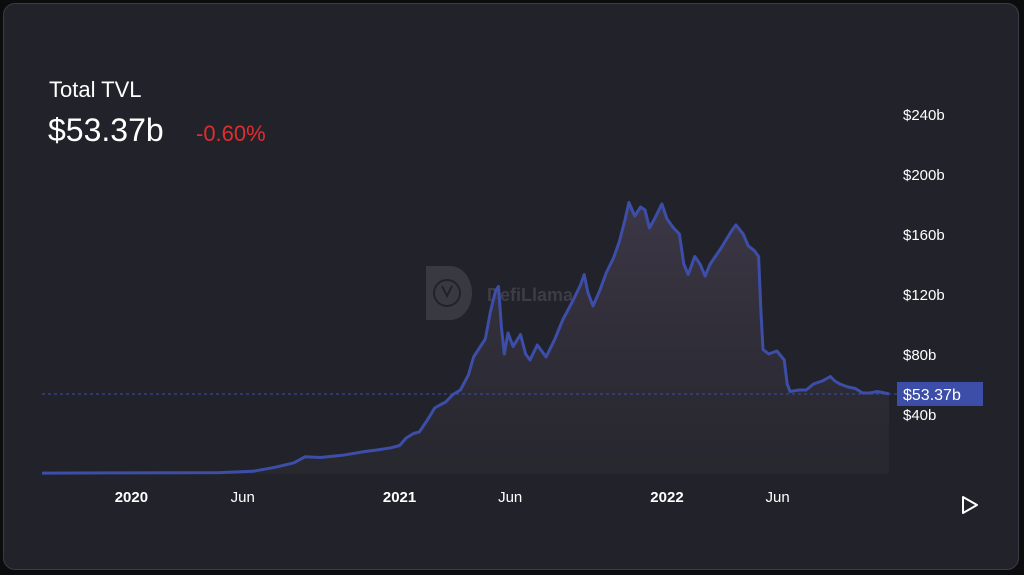 The width and height of the screenshot is (1024, 575). What do you see at coordinates (95, 89) in the screenshot?
I see `chart-title: Total TVL` at bounding box center [95, 89].